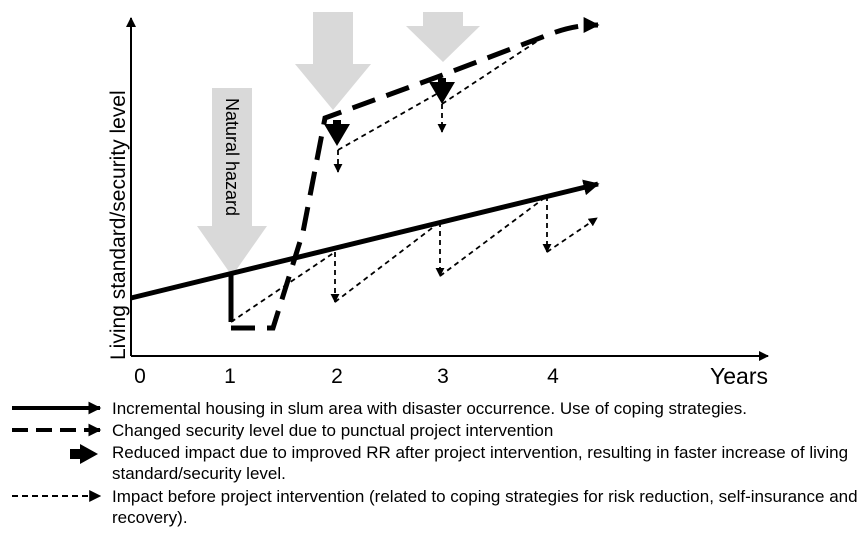  I want to click on block-arrow-down-icon, so click(84, 454).